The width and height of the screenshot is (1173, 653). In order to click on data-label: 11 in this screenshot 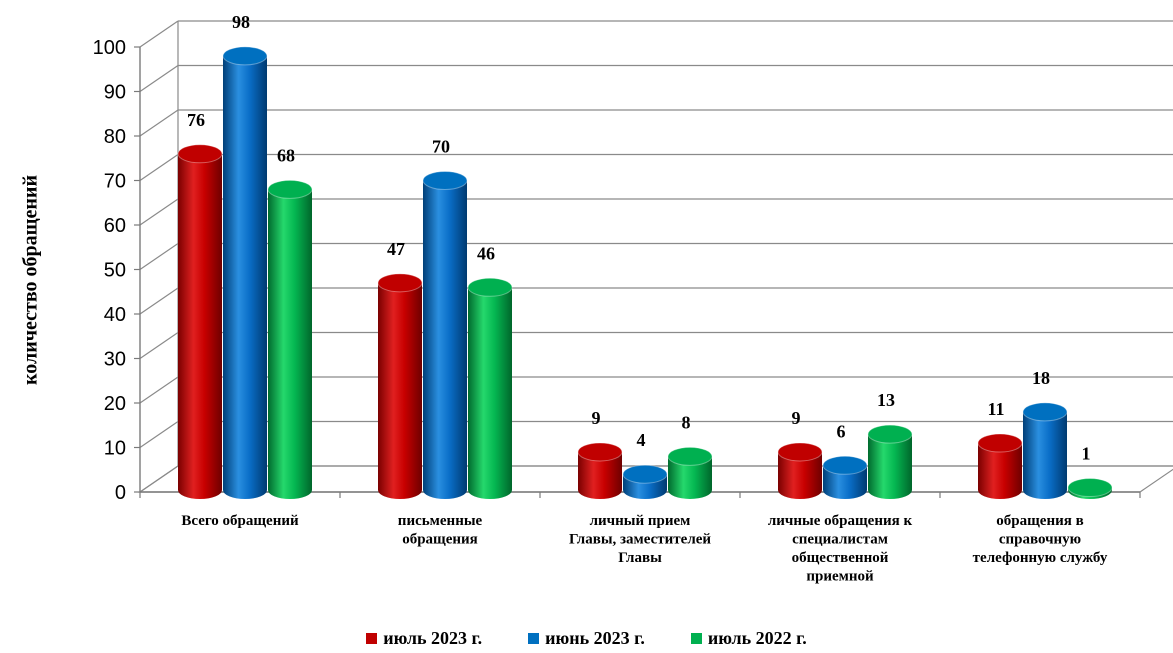, I will do `click(995, 409)`.